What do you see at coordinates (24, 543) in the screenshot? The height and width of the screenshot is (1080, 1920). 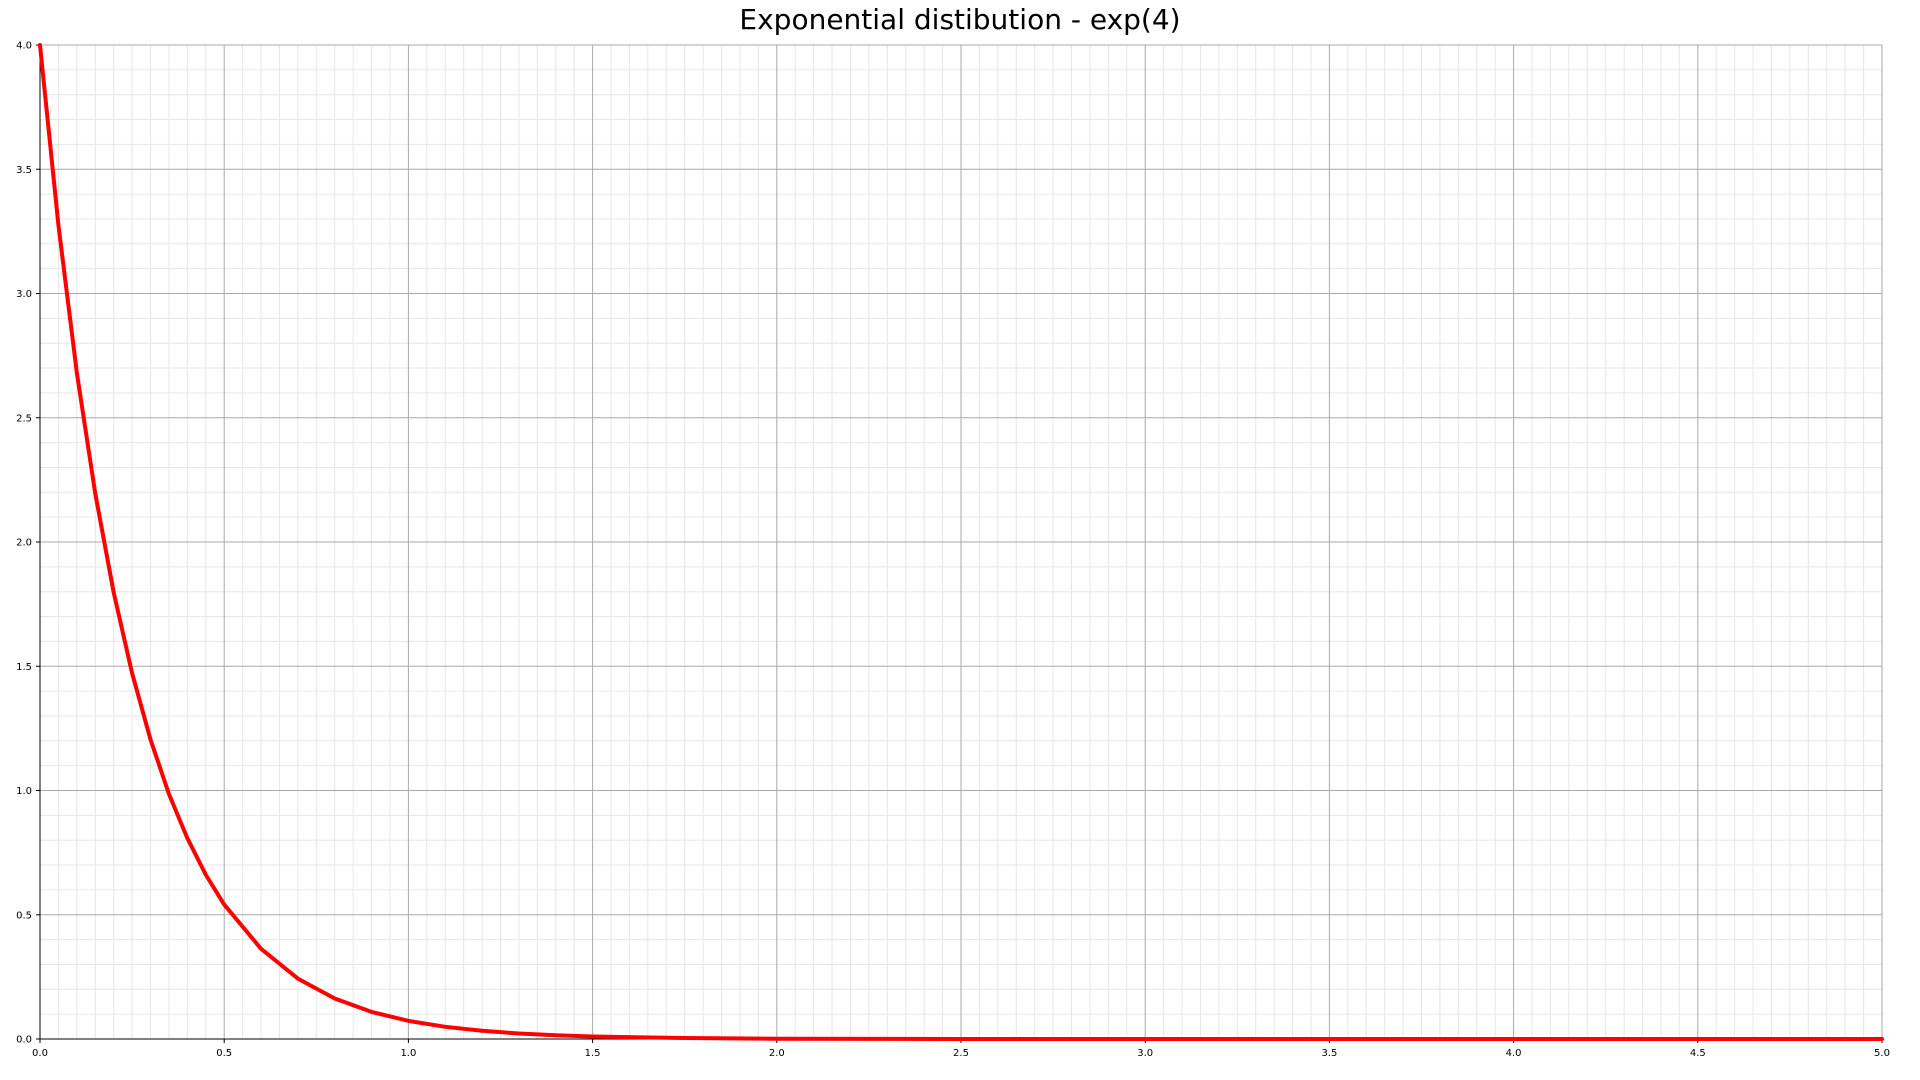 I see `y-tick-label: 2.0` at bounding box center [24, 543].